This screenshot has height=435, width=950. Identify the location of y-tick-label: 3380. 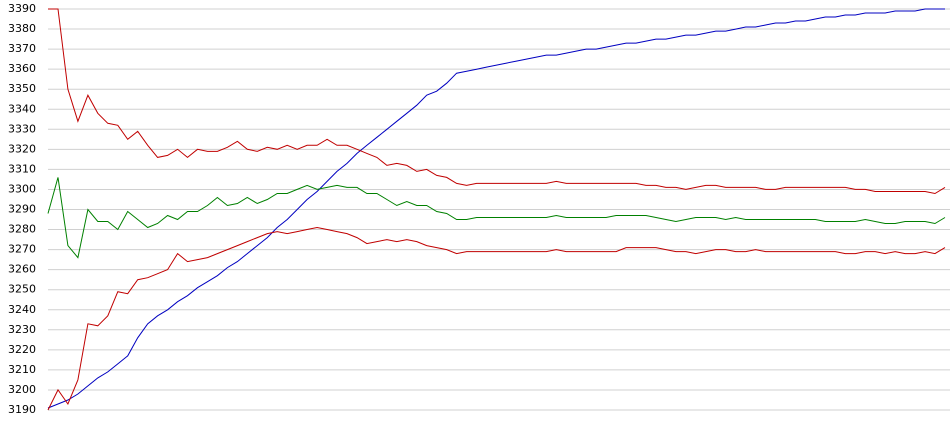
(22, 28).